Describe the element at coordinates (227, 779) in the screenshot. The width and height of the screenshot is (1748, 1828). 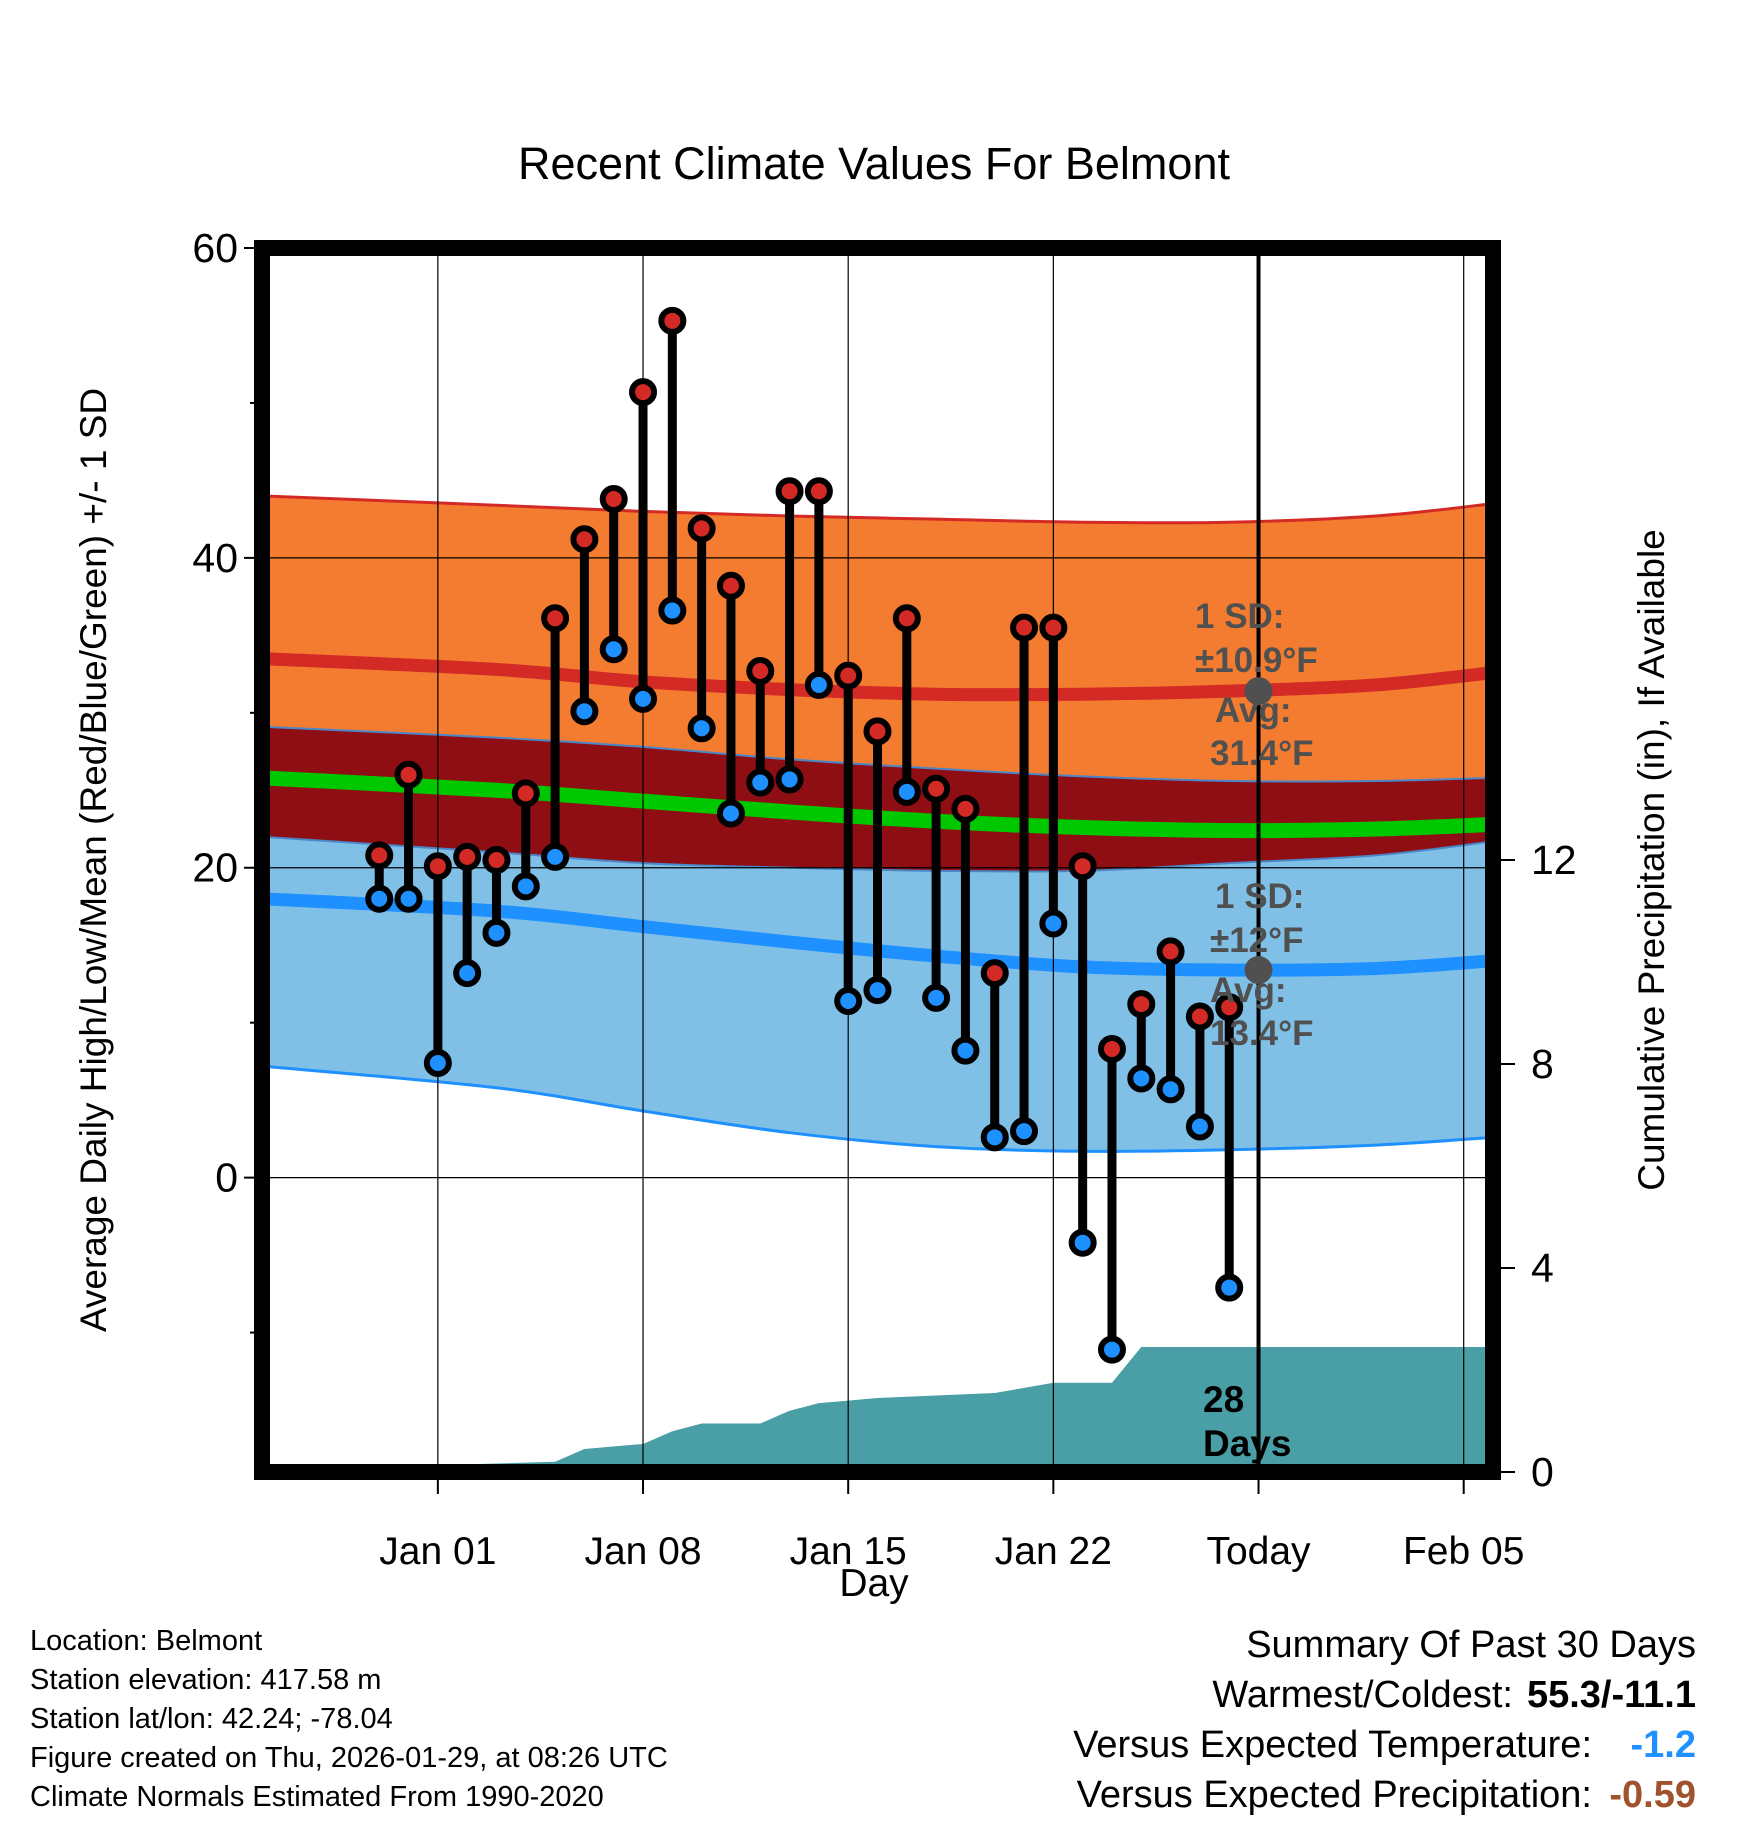
I see `y-axis-left: 0 20 40 60` at that location.